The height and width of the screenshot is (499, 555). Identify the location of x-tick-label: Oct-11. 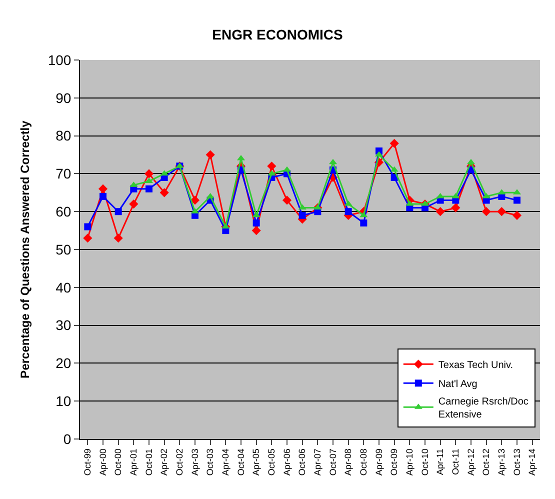
(455, 461).